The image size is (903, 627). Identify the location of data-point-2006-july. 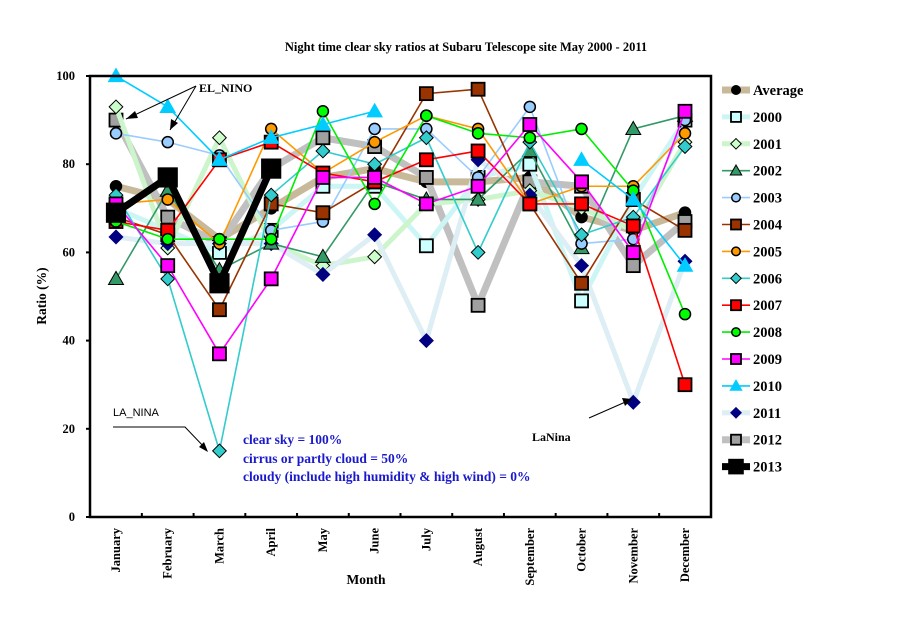
(426, 138).